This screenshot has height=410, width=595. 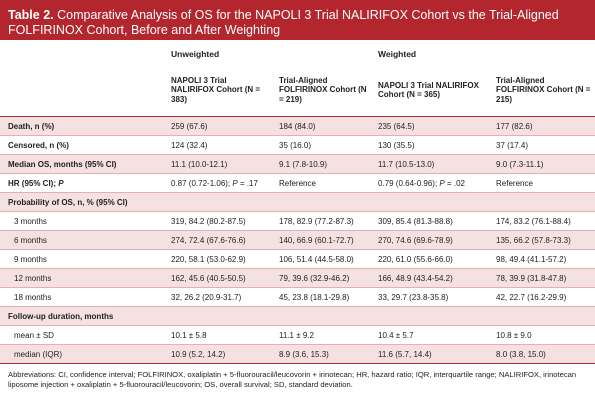 What do you see at coordinates (81, 335) in the screenshot?
I see `row-label: mean ± SD` at bounding box center [81, 335].